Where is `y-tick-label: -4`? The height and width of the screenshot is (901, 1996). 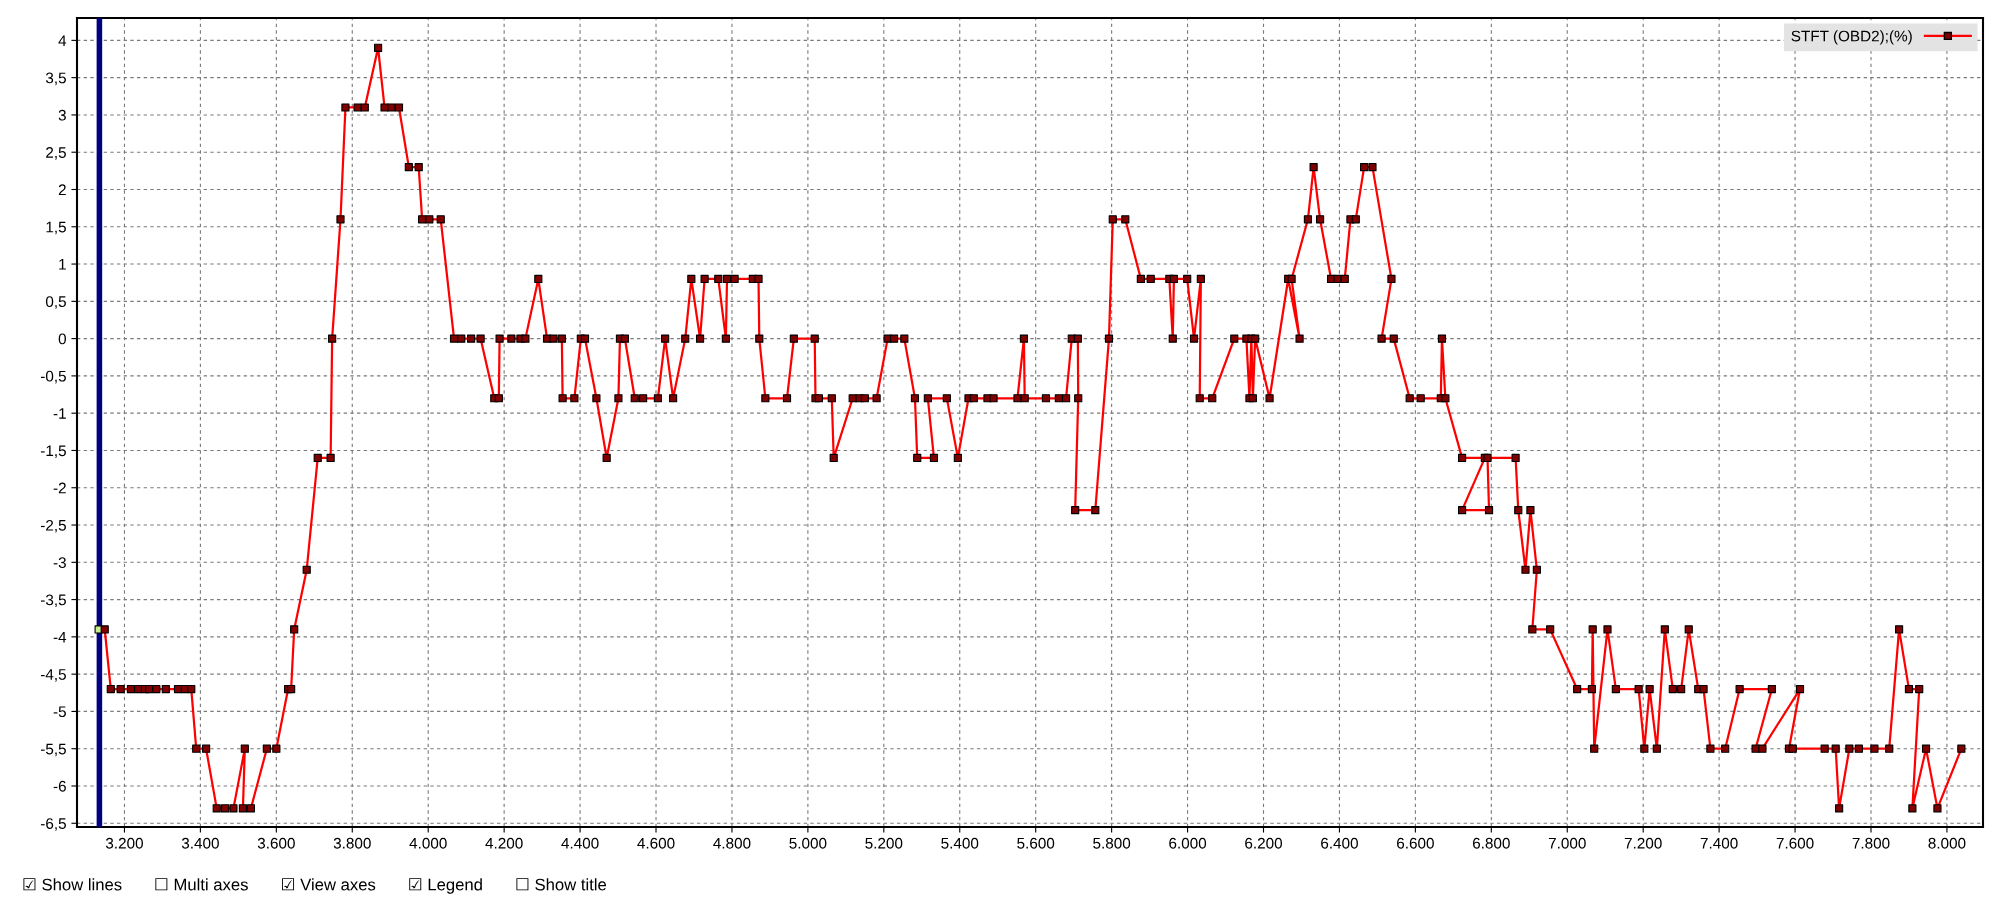 y-tick-label: -4 is located at coordinates (60, 637).